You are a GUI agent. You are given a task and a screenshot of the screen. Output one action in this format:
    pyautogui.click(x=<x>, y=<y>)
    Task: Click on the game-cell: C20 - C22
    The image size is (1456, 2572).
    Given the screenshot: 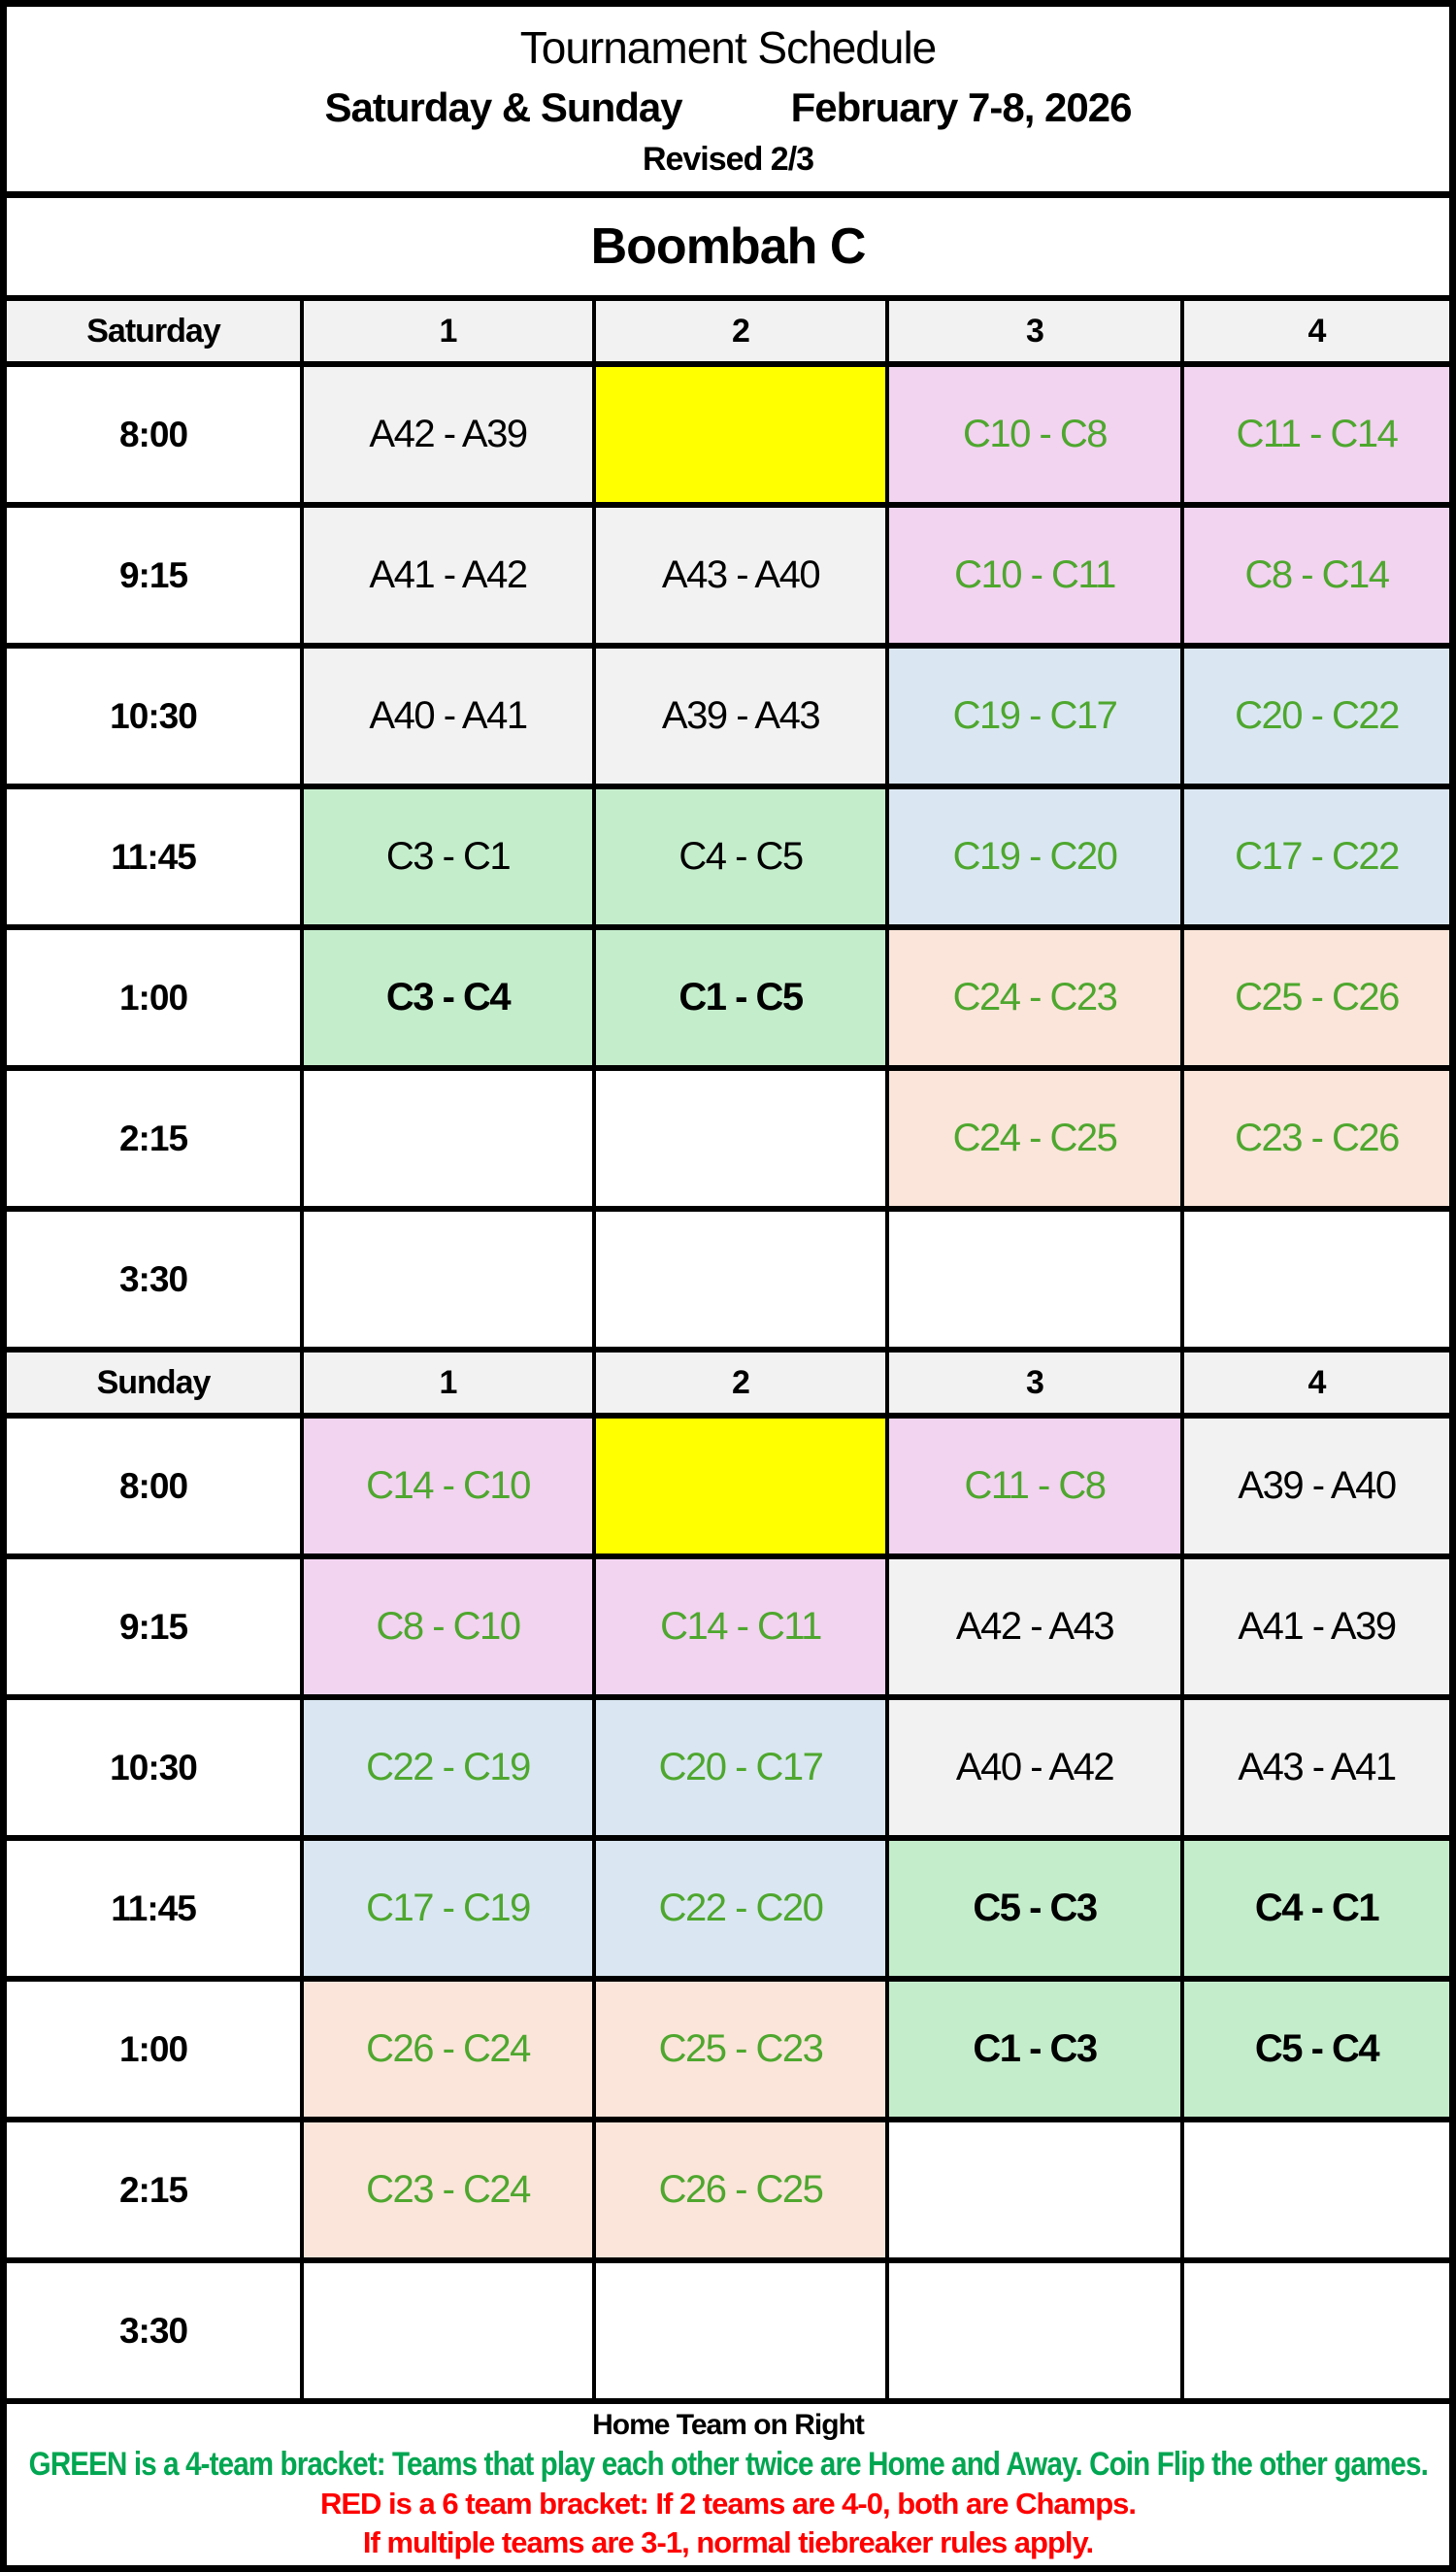 What is the action you would take?
    pyautogui.click(x=1316, y=716)
    